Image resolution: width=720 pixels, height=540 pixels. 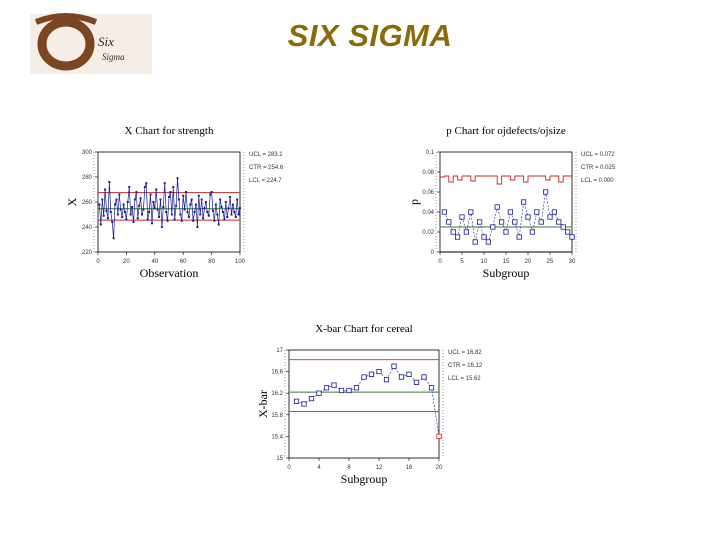 What do you see at coordinates (597, 181) in the screenshot?
I see `limit-label: LCL = 0.000` at bounding box center [597, 181].